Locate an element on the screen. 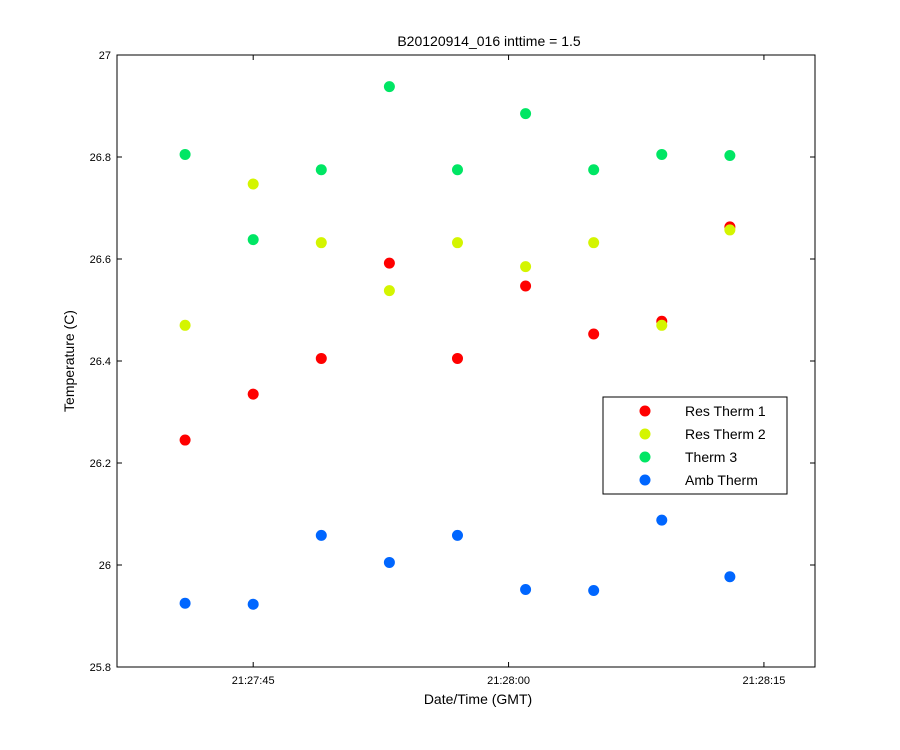 Image resolution: width=900 pixels, height=750 pixels. y-tick-label: 26.6 is located at coordinates (100, 260).